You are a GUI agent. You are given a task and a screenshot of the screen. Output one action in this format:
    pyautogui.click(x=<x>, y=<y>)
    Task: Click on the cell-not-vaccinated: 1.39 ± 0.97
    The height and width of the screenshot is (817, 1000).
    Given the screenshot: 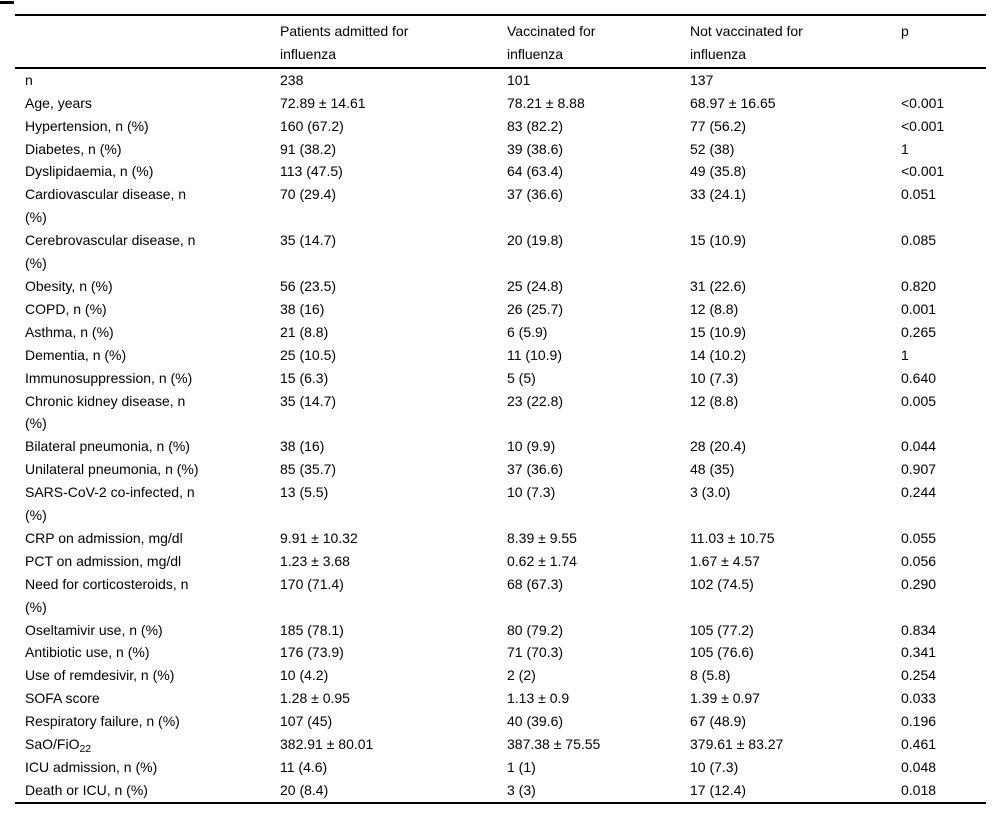 What is the action you would take?
    pyautogui.click(x=725, y=698)
    